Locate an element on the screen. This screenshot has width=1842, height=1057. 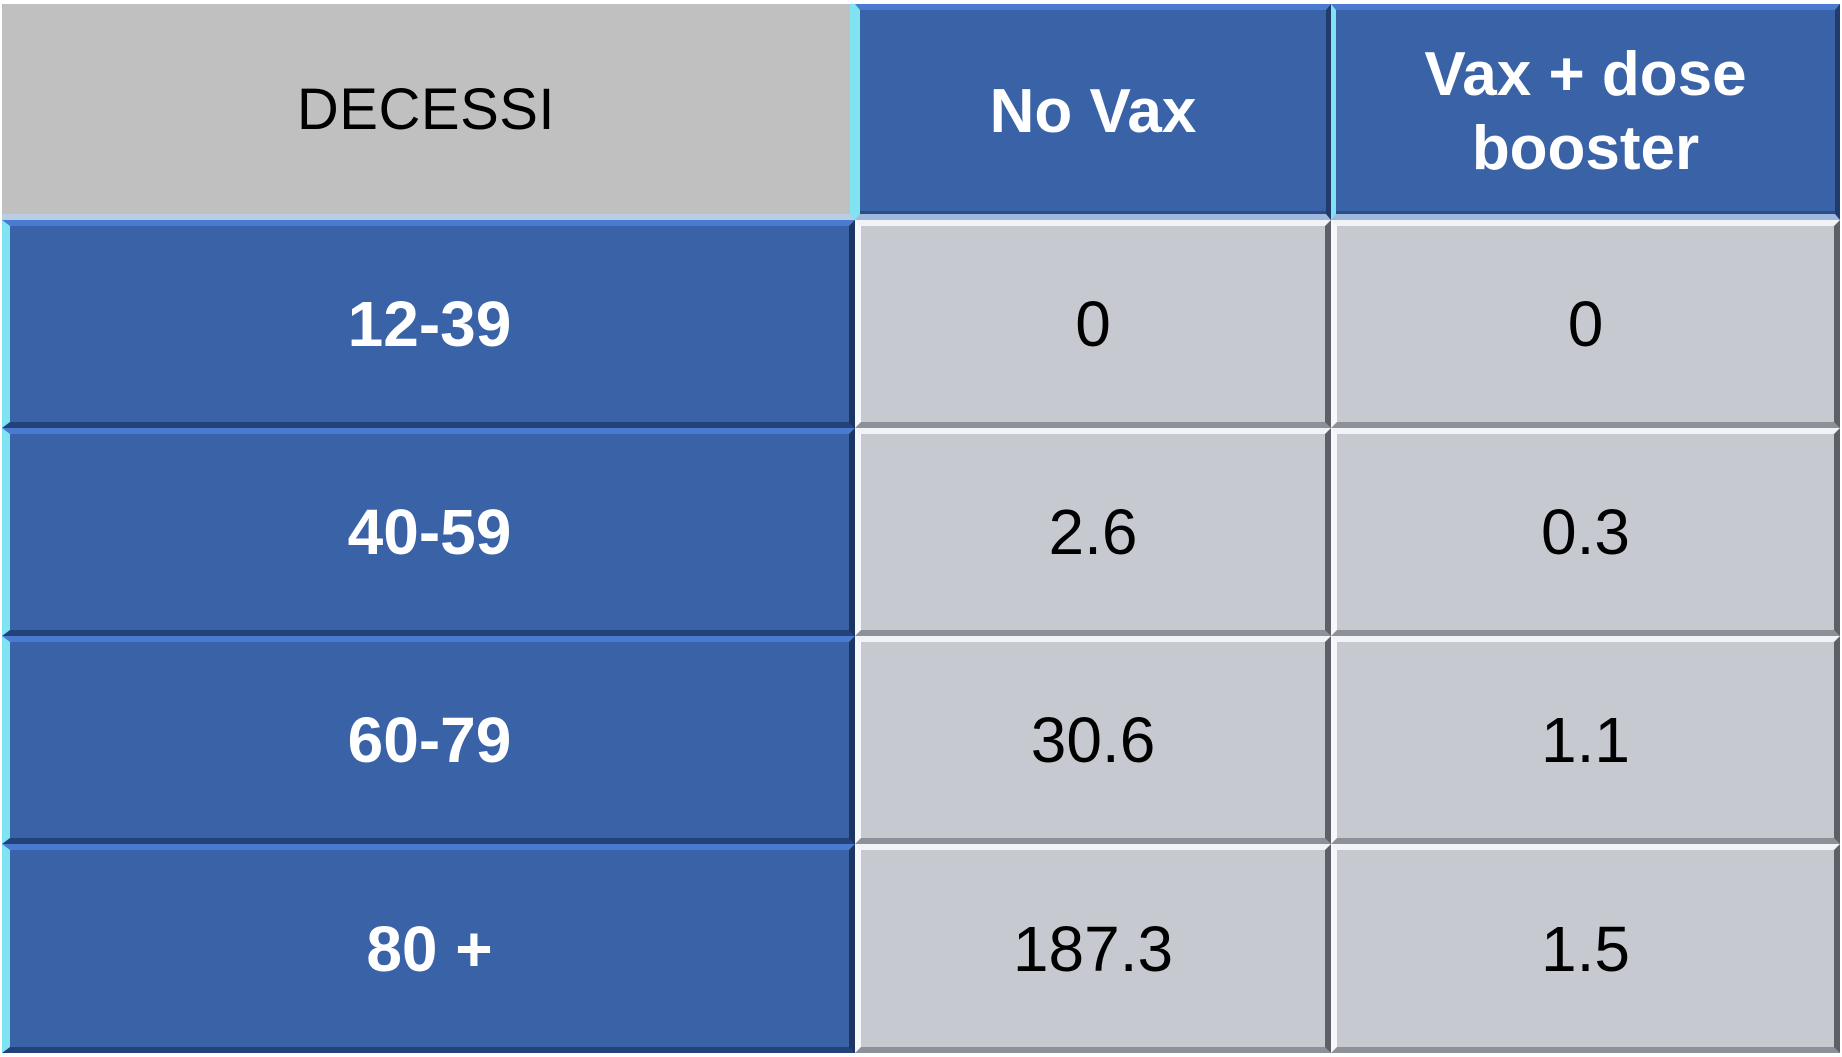
cell-value: 0.3 is located at coordinates (1585, 532).